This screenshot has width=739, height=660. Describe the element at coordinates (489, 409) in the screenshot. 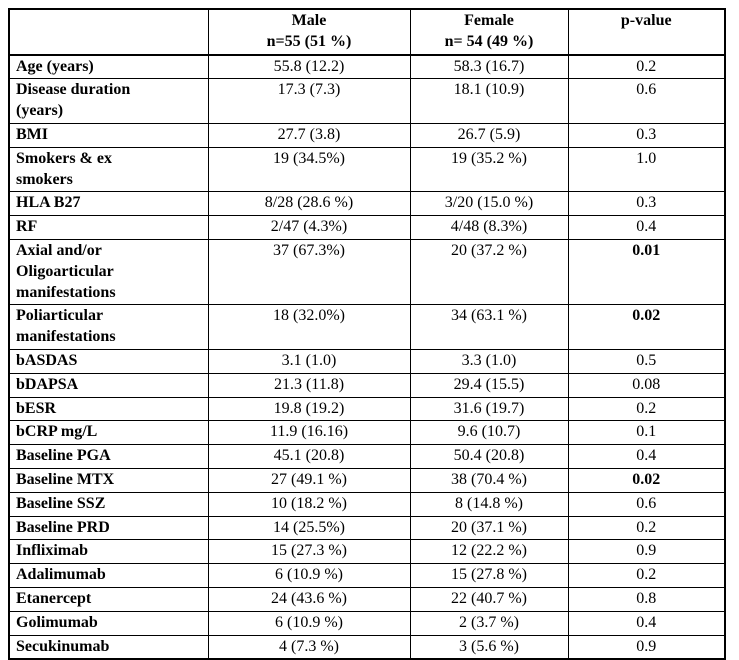

I see `female-value-cell: 31.6 (19.7)` at that location.